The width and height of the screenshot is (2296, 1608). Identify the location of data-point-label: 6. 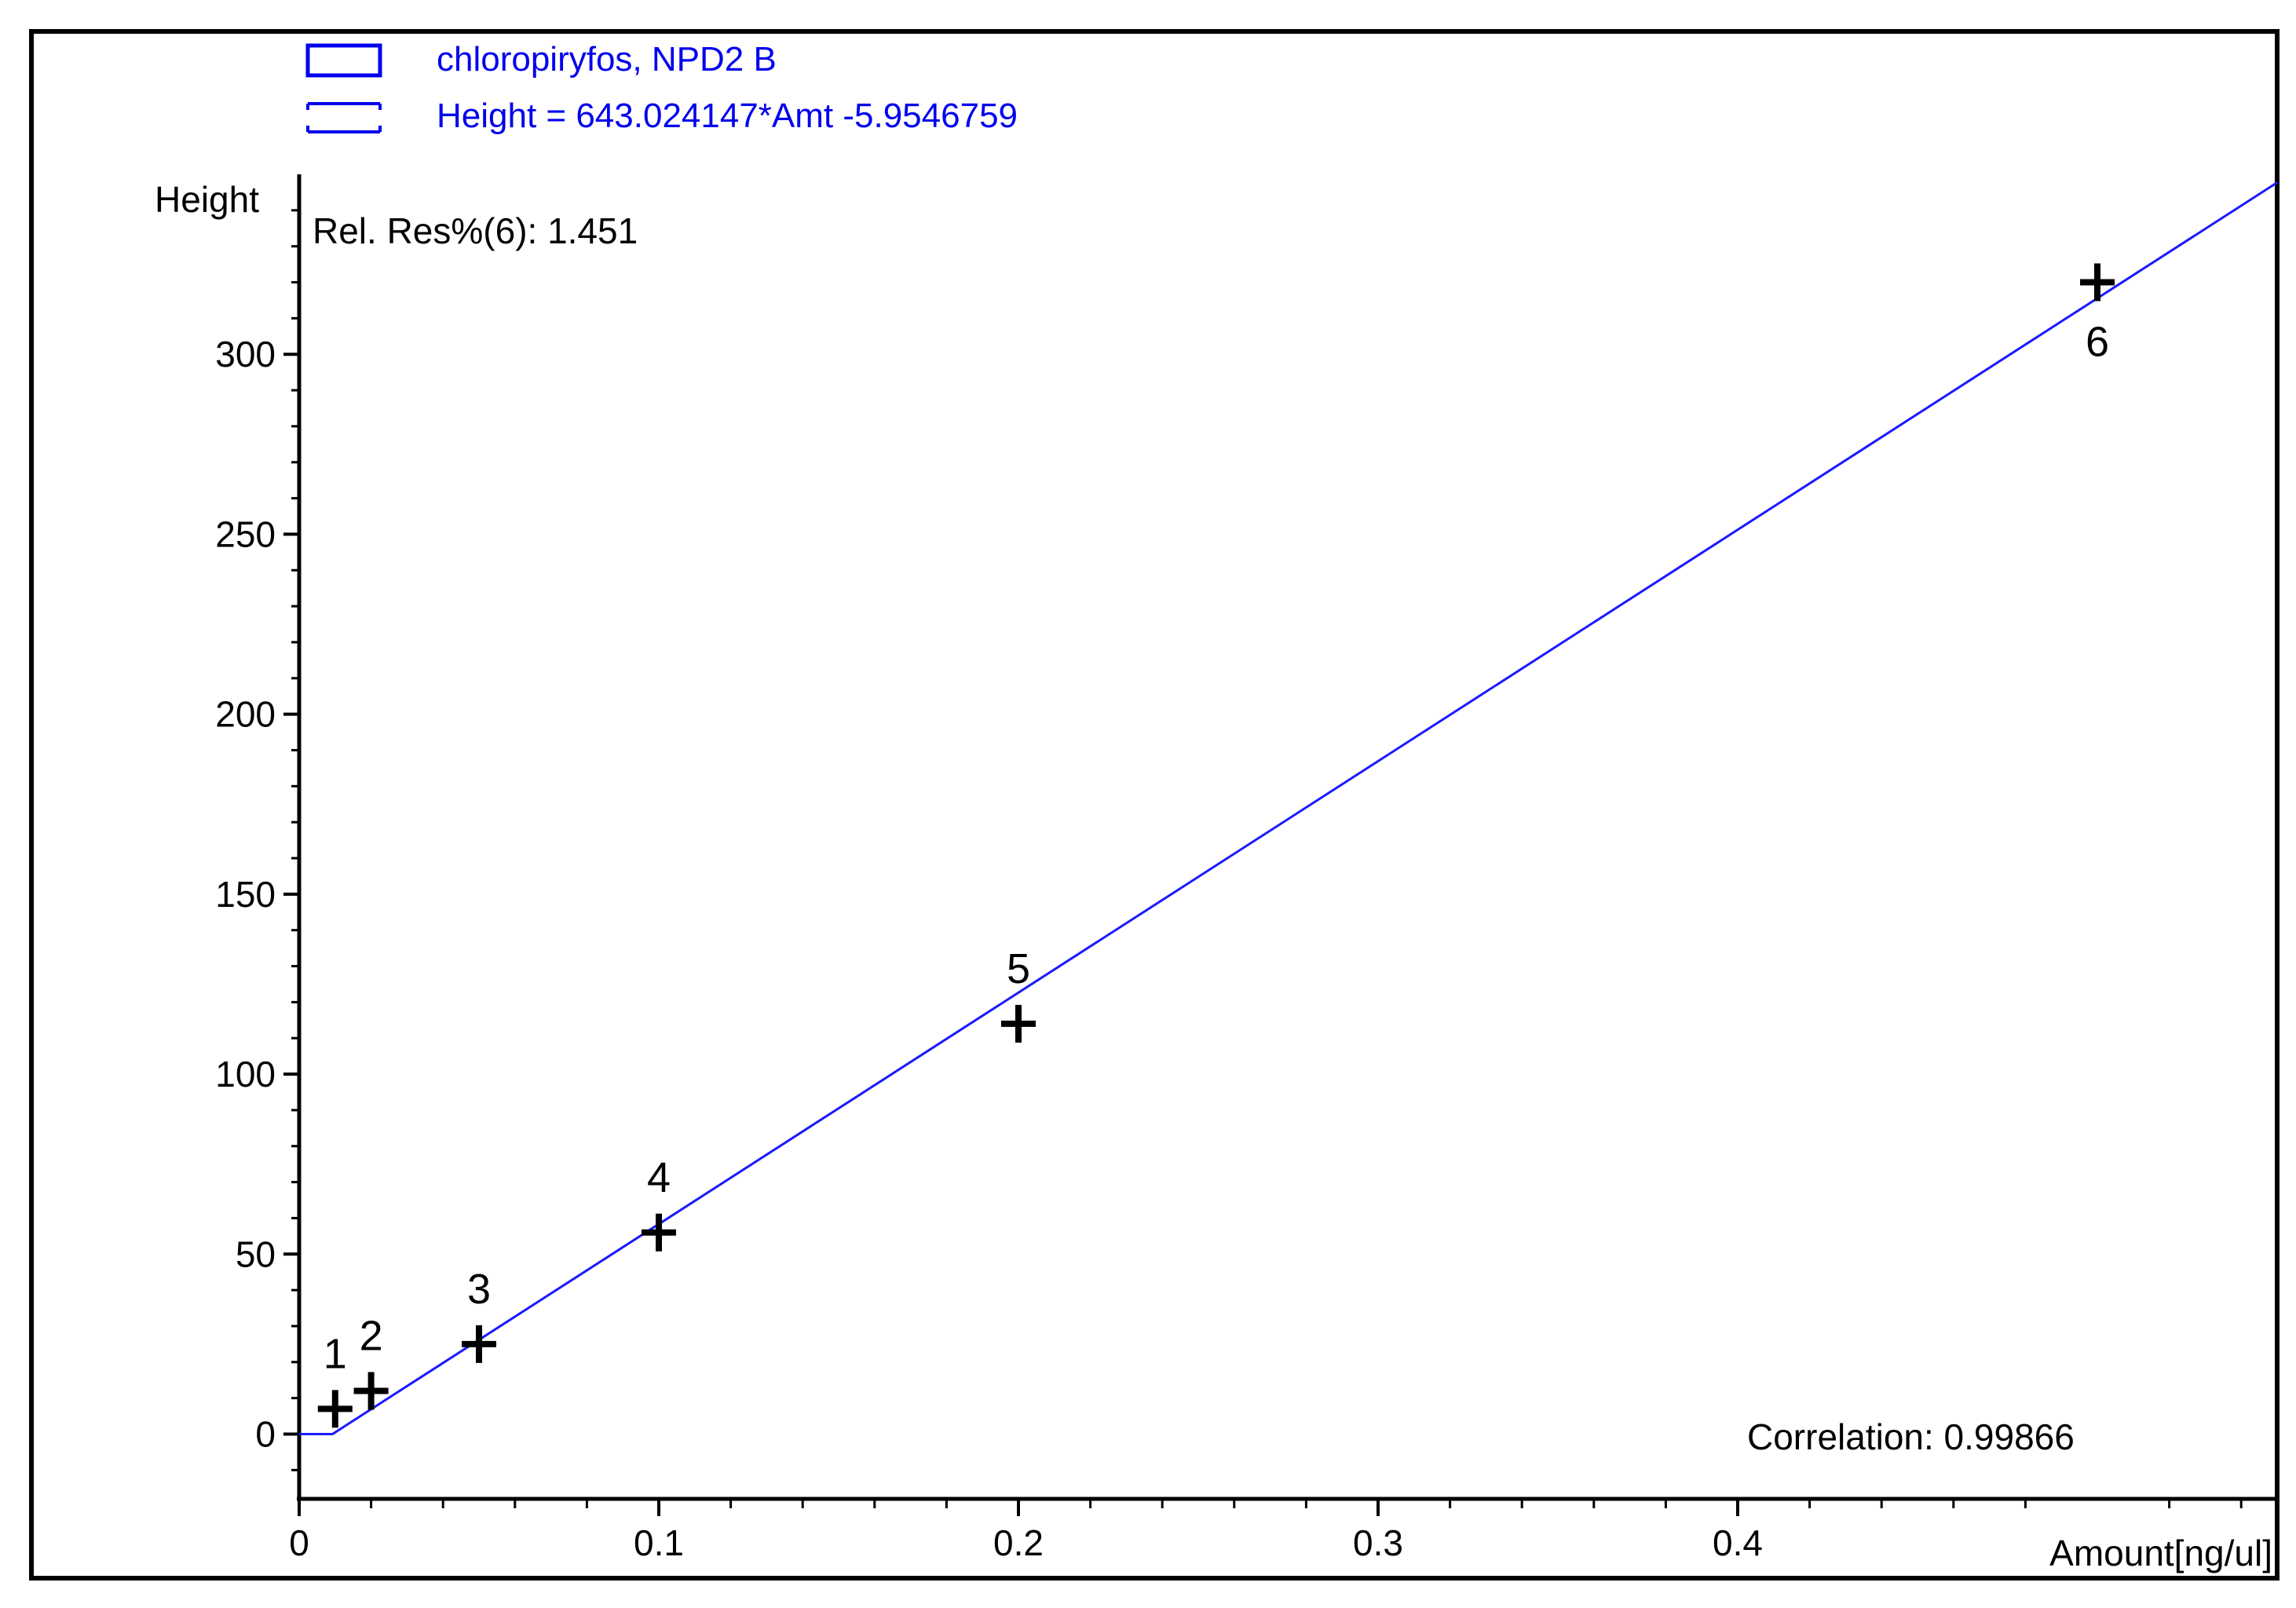
(2098, 342).